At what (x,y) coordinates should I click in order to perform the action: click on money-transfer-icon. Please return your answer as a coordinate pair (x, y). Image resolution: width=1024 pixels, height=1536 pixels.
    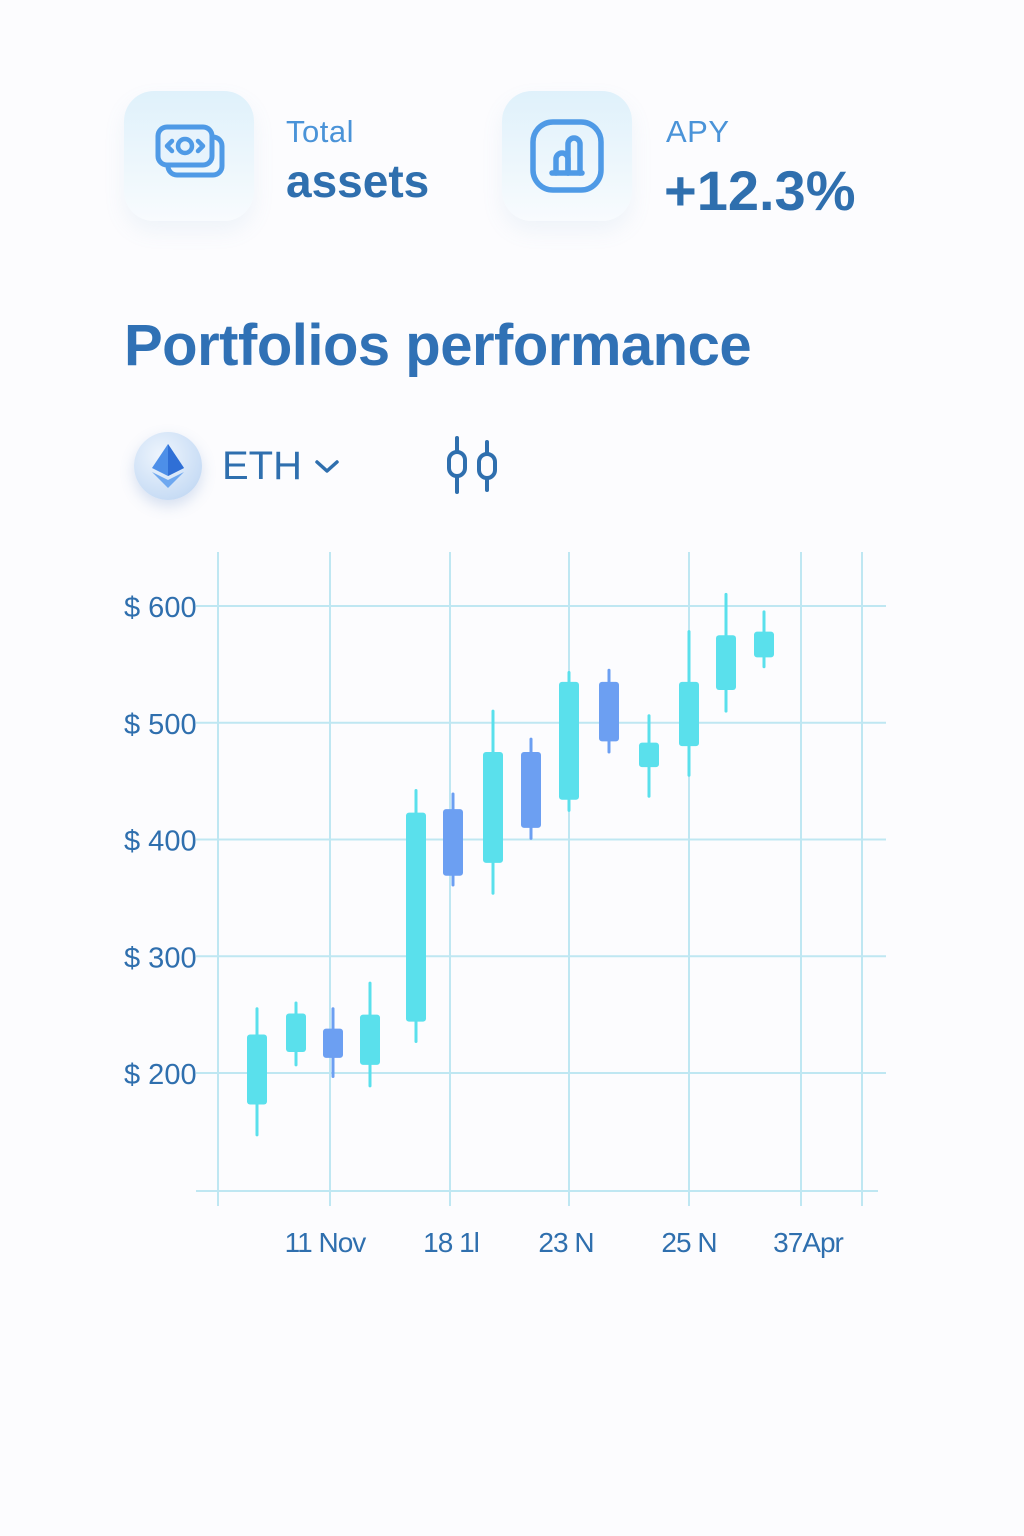
    Looking at the image, I should click on (190, 151).